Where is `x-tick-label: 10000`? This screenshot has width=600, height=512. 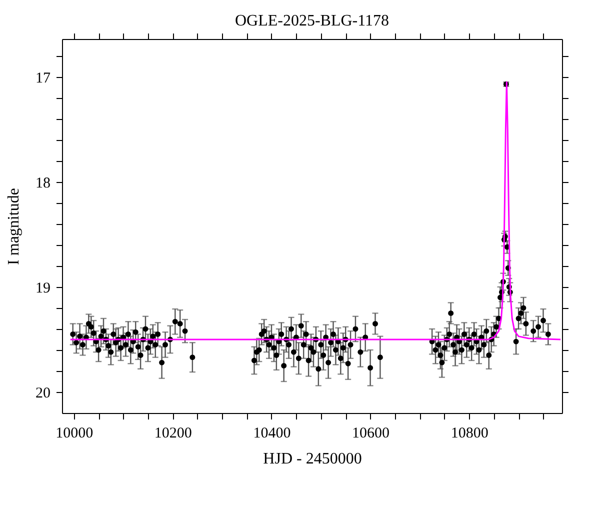 x-tick-label: 10000 is located at coordinates (75, 434).